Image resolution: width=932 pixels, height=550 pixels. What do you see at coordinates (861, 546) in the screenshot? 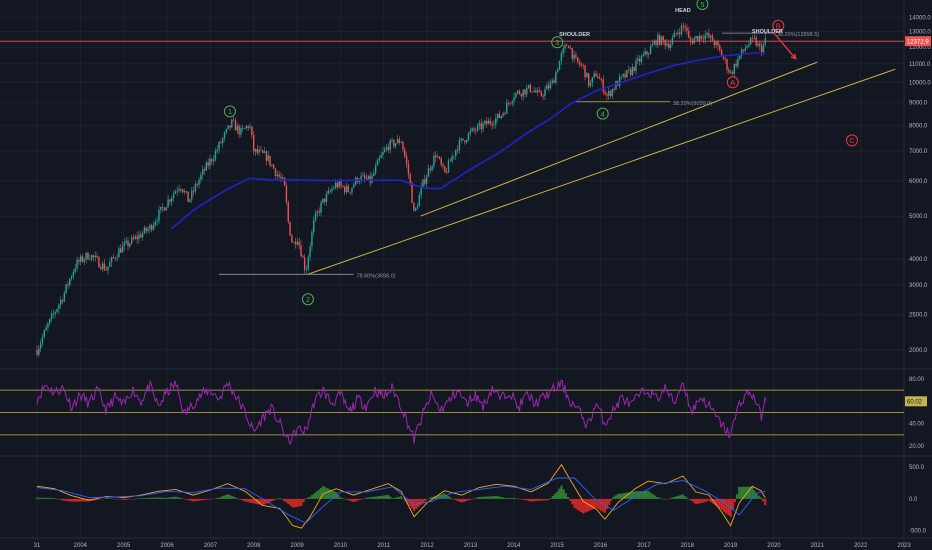
I see `time-tick-label: 2022` at bounding box center [861, 546].